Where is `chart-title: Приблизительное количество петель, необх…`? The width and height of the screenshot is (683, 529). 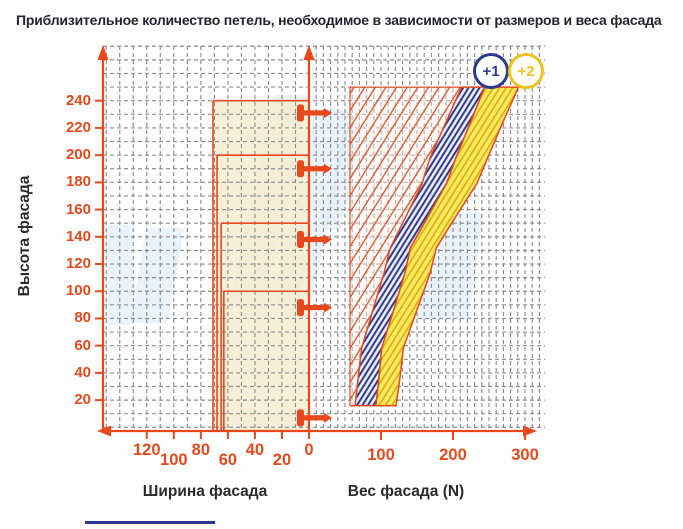
chart-title: Приблизительное количество петель, необх… is located at coordinates (339, 20).